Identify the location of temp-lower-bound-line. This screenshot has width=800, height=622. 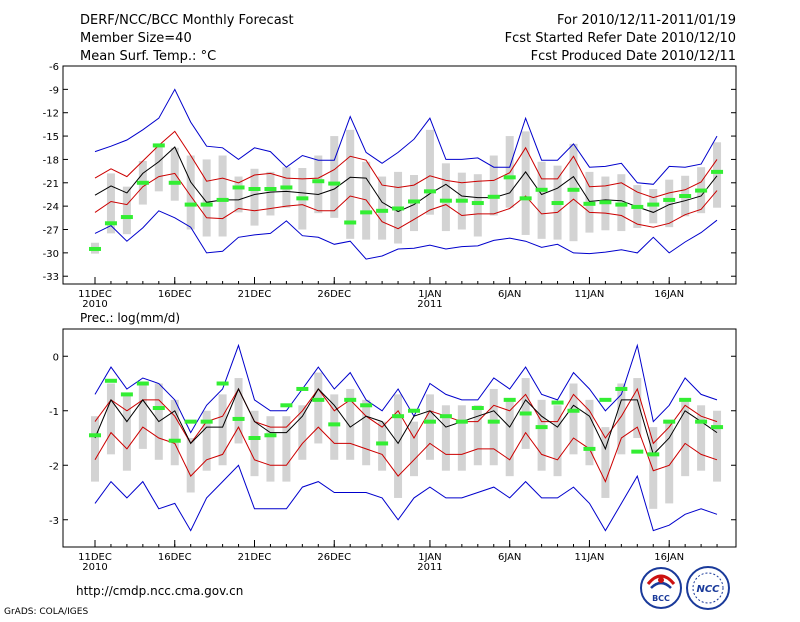
(406, 235).